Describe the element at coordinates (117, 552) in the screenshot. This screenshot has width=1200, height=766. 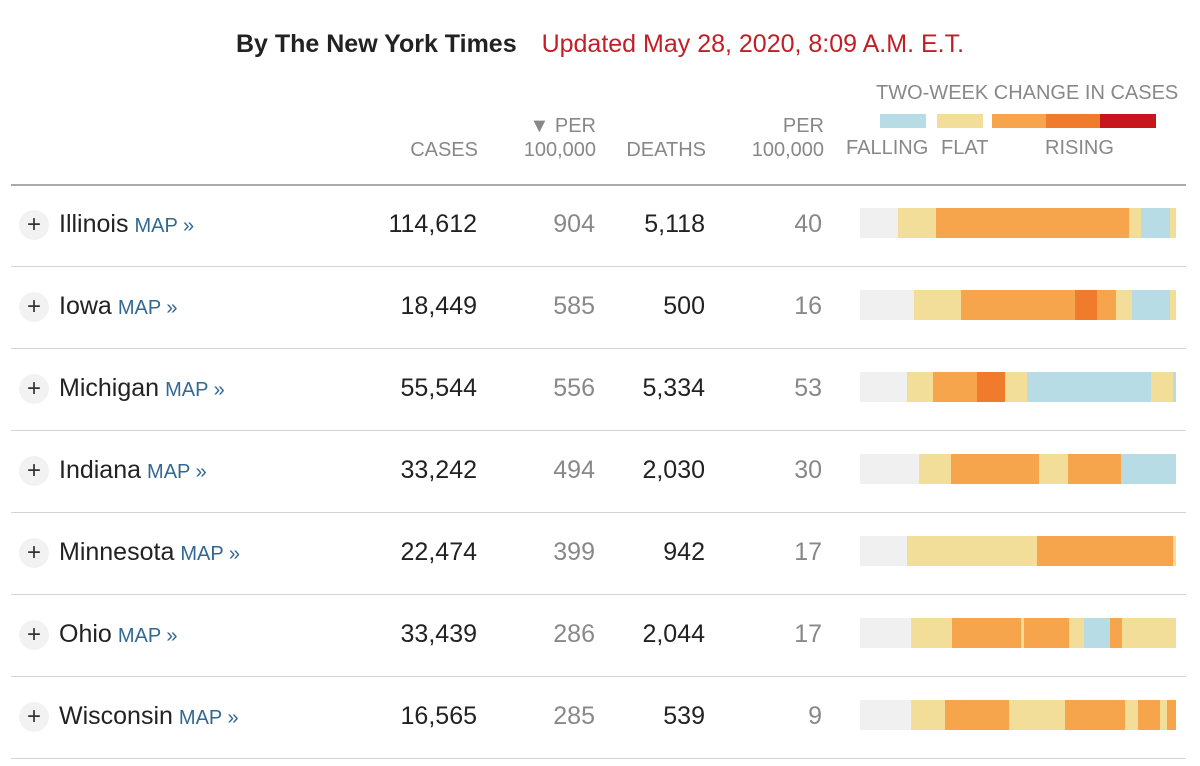
I see `state-name: Minnesota` at that location.